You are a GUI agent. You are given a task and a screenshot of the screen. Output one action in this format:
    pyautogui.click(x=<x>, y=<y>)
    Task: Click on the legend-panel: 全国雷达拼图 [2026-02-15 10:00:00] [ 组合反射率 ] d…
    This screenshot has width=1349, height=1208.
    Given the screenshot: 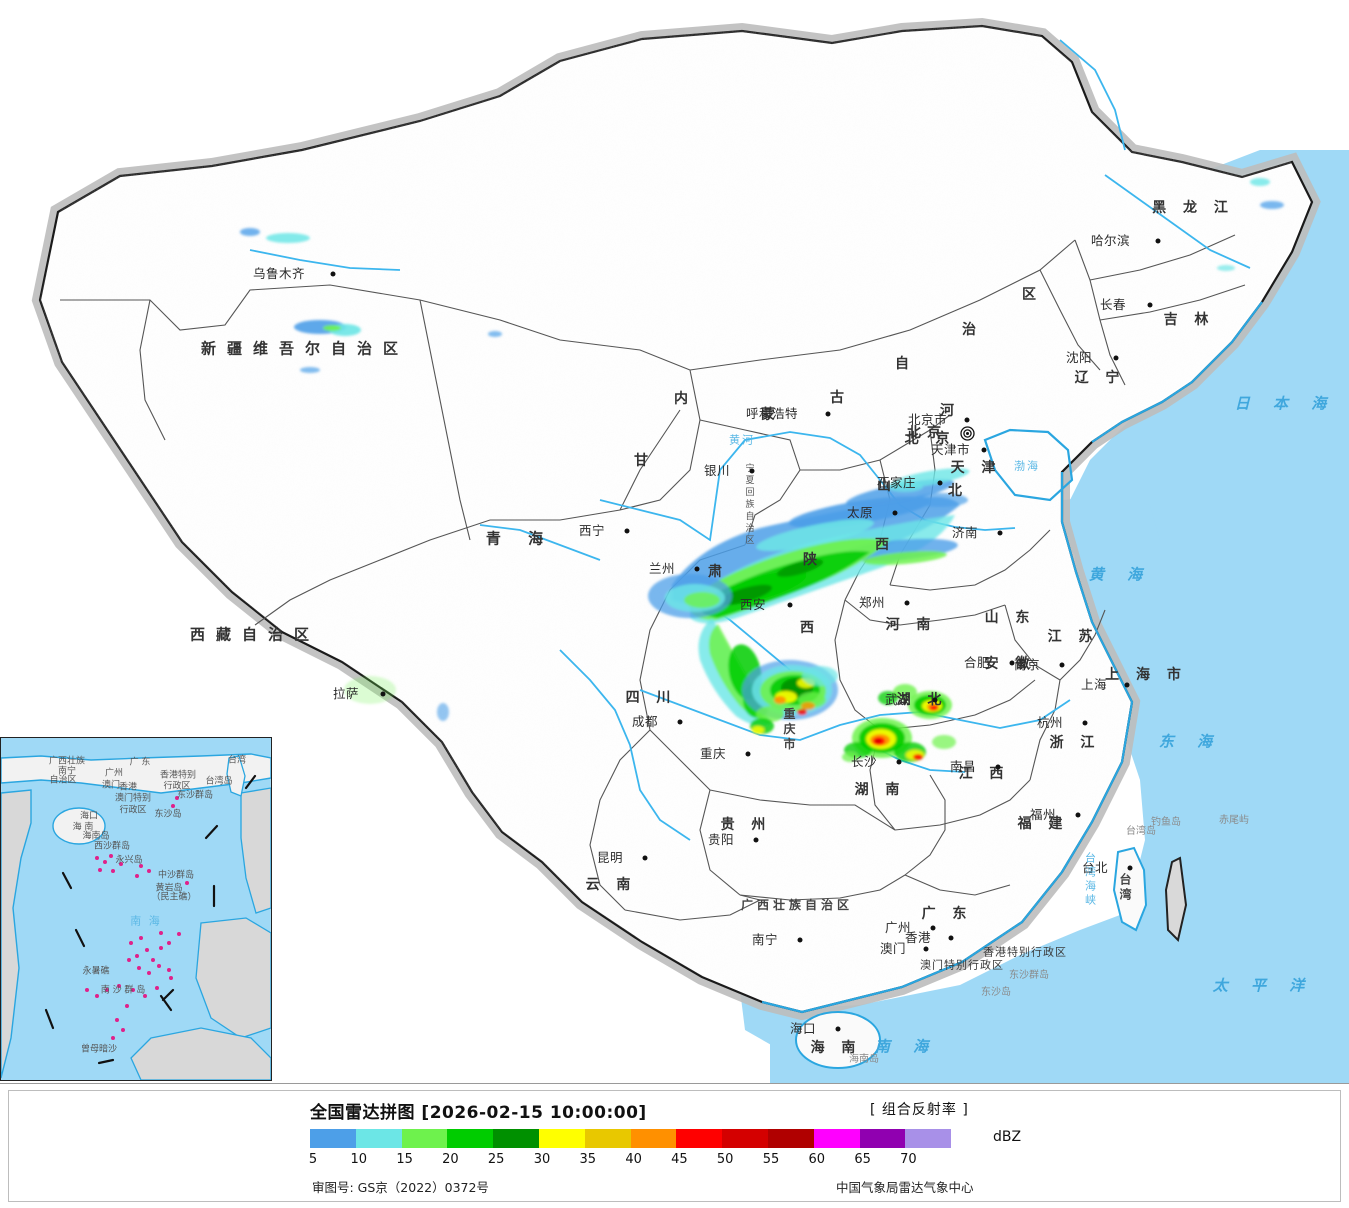 What is the action you would take?
    pyautogui.click(x=674, y=1145)
    